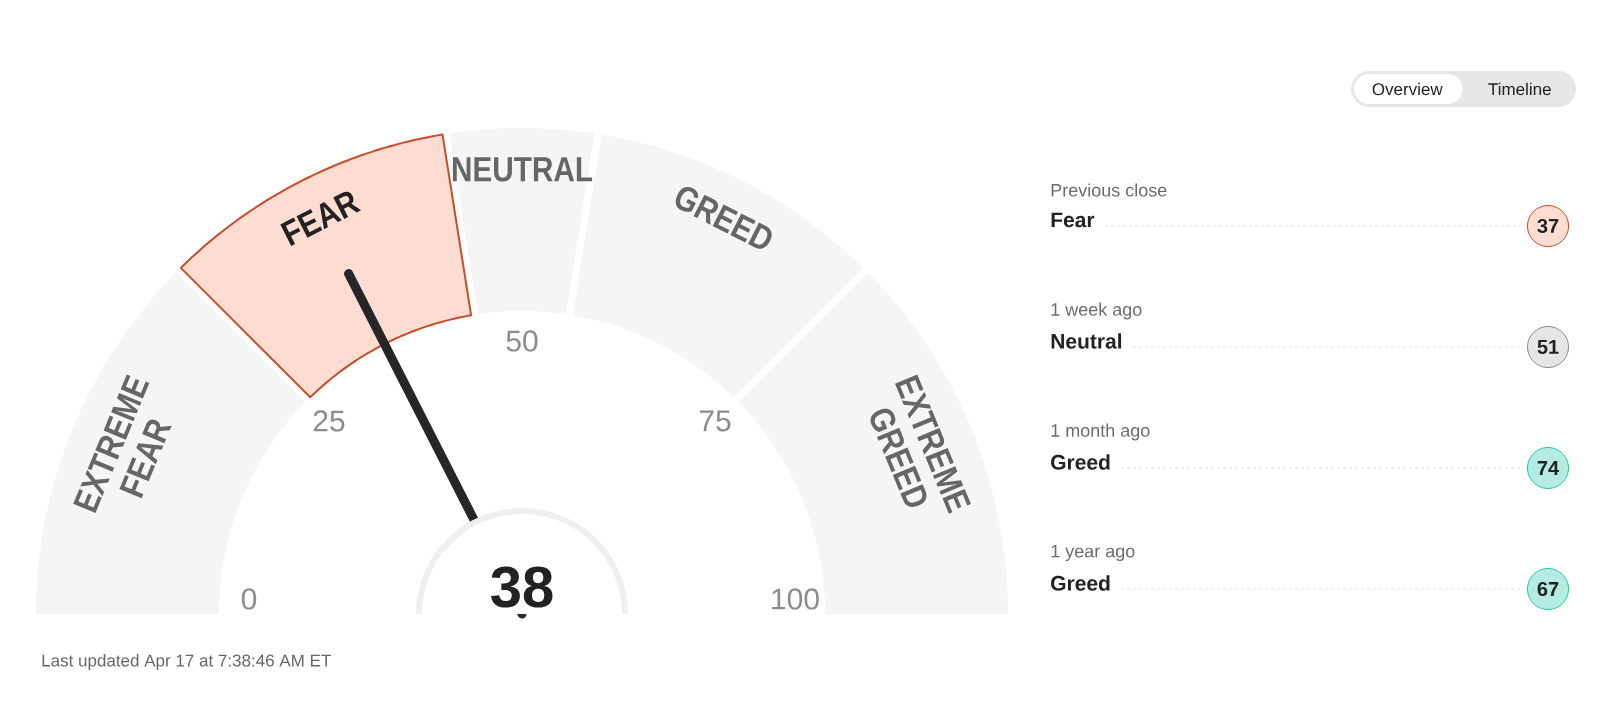  What do you see at coordinates (1093, 553) in the screenshot?
I see `category-label: 1 year ago` at bounding box center [1093, 553].